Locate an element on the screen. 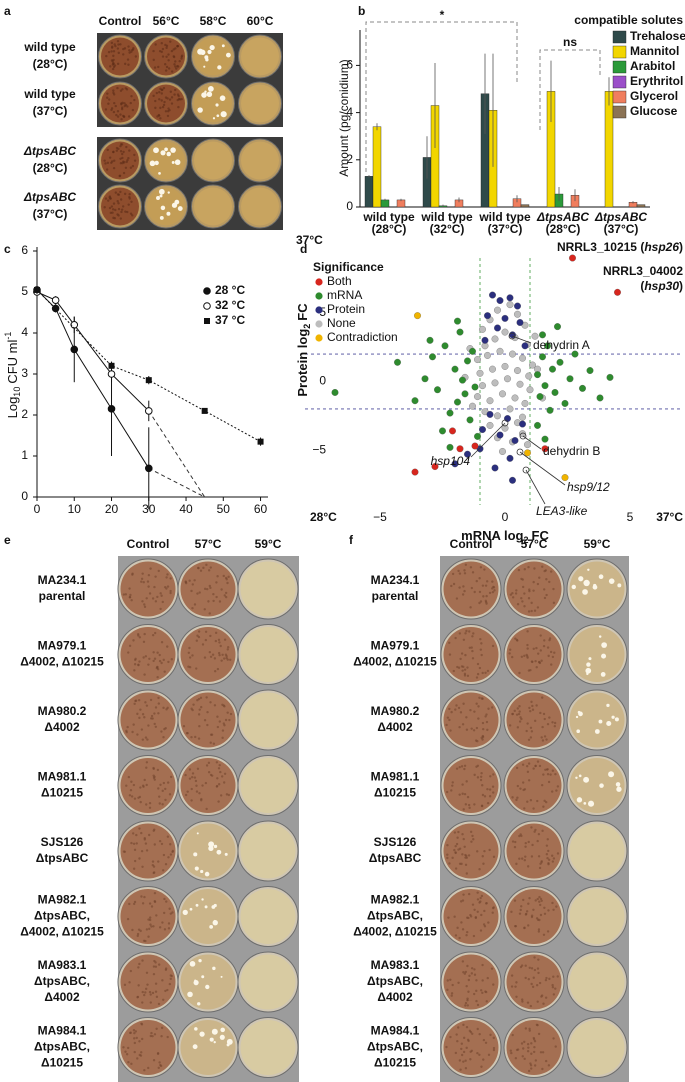  row-label: Δ10215 is located at coordinates (395, 1063).